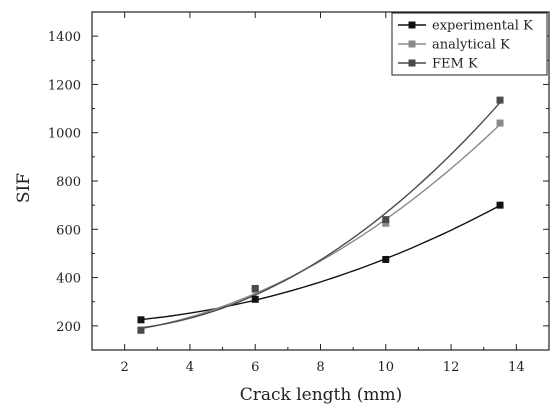 This screenshot has height=407, width=552. What do you see at coordinates (190, 367) in the screenshot?
I see `x-tick-label: 4` at bounding box center [190, 367].